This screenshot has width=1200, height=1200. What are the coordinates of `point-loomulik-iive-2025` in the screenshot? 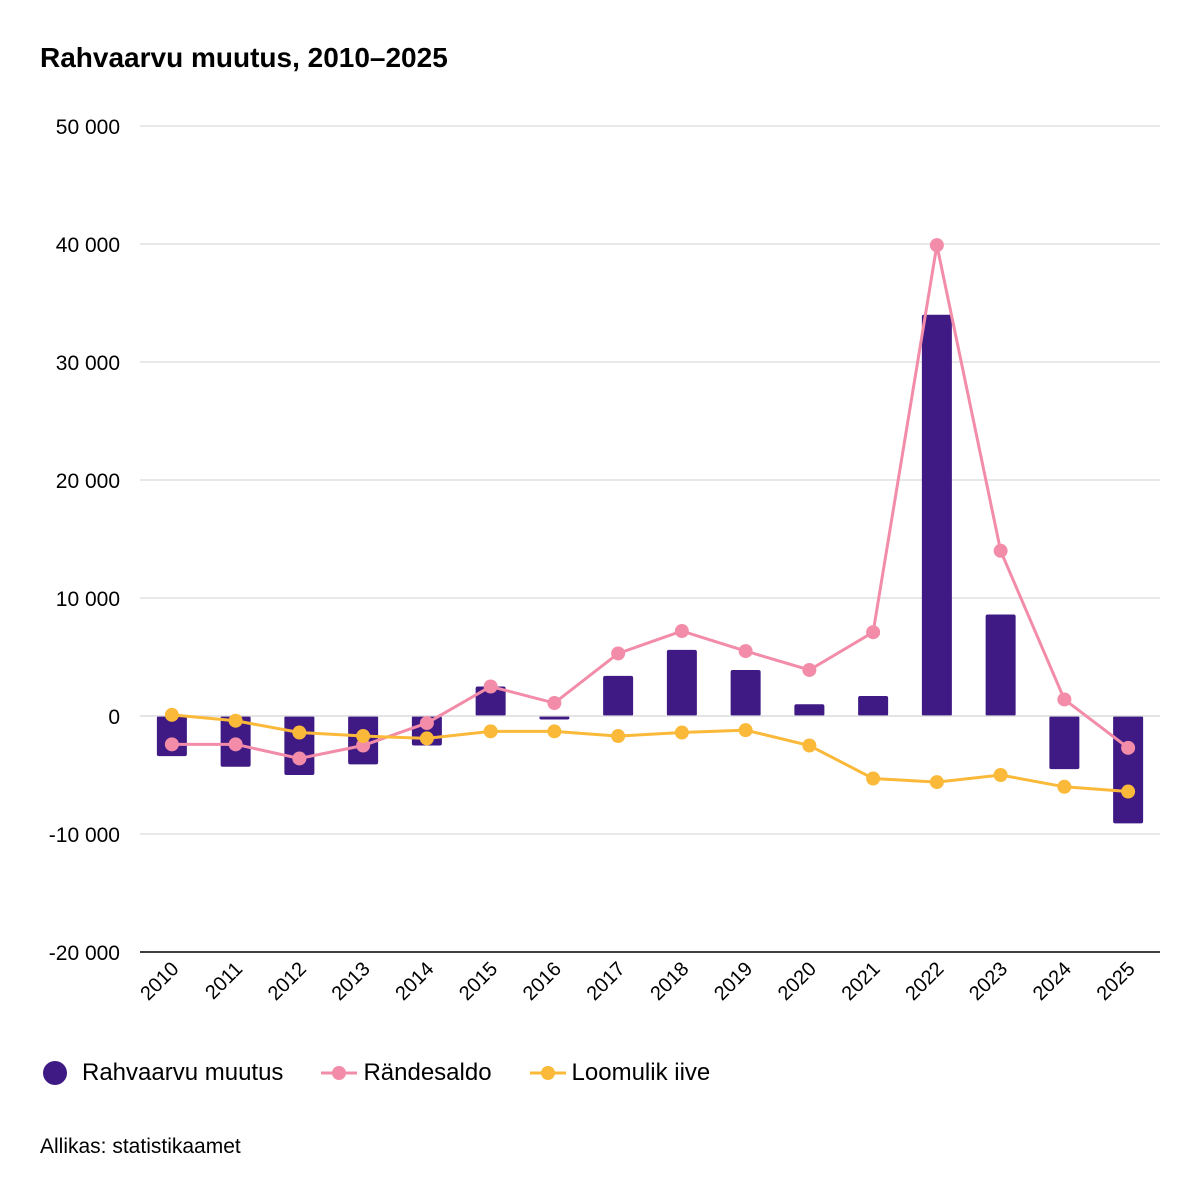 It's located at (1128, 791).